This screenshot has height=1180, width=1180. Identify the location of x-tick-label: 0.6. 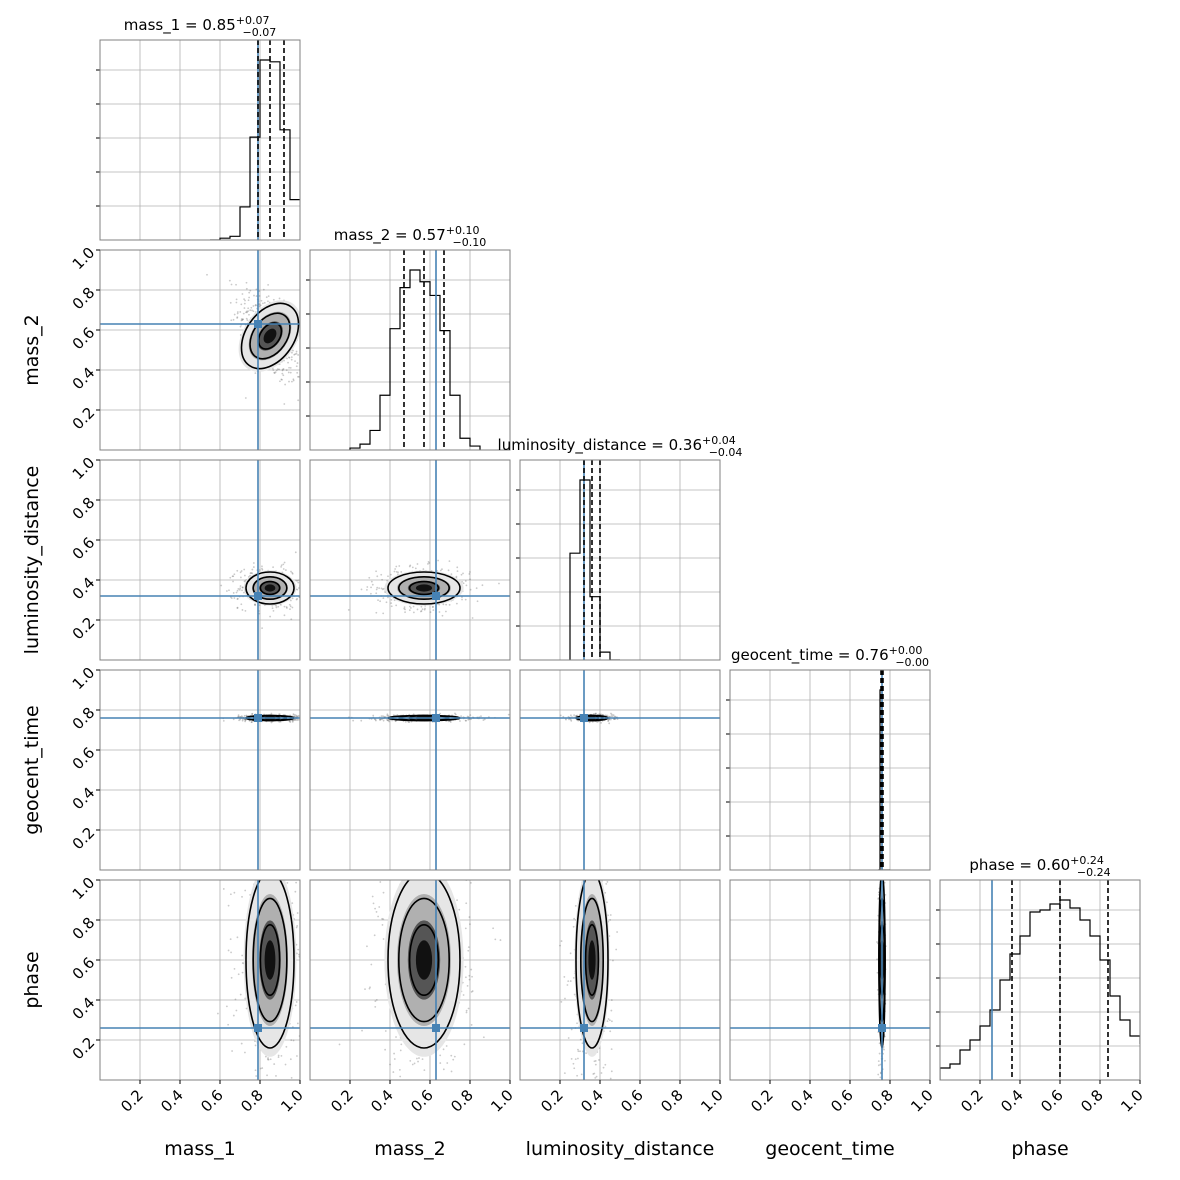
(632, 1101).